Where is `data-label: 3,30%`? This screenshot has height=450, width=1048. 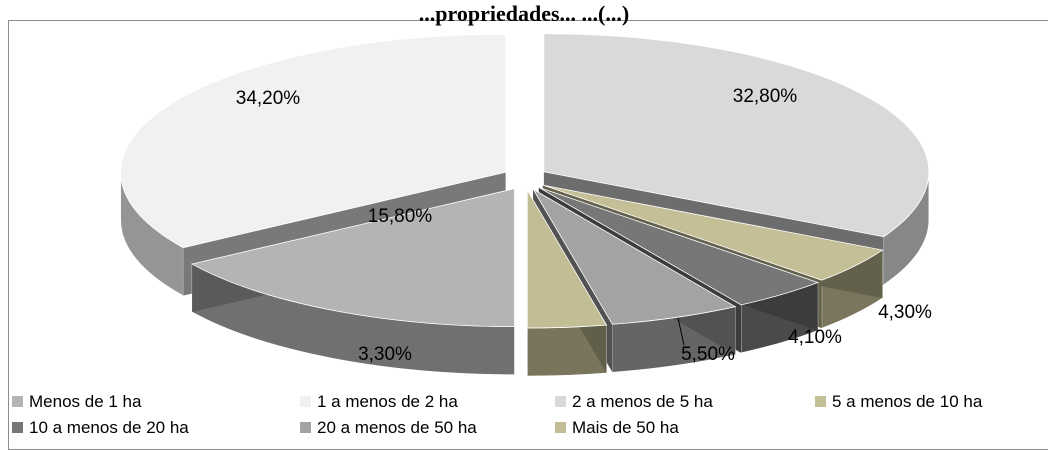
data-label: 3,30% is located at coordinates (385, 354).